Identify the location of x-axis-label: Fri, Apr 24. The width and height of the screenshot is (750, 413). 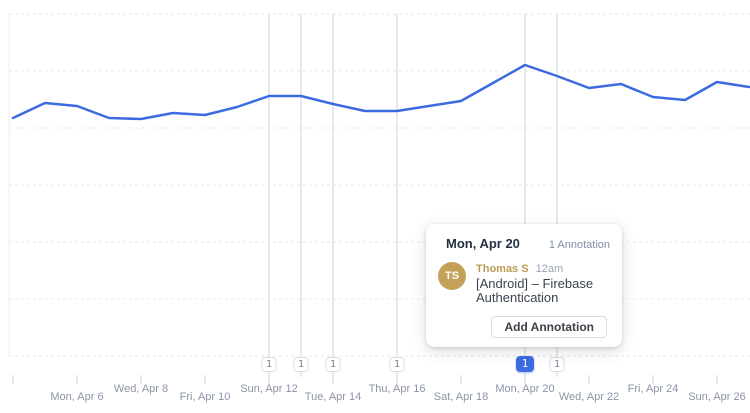
(653, 389).